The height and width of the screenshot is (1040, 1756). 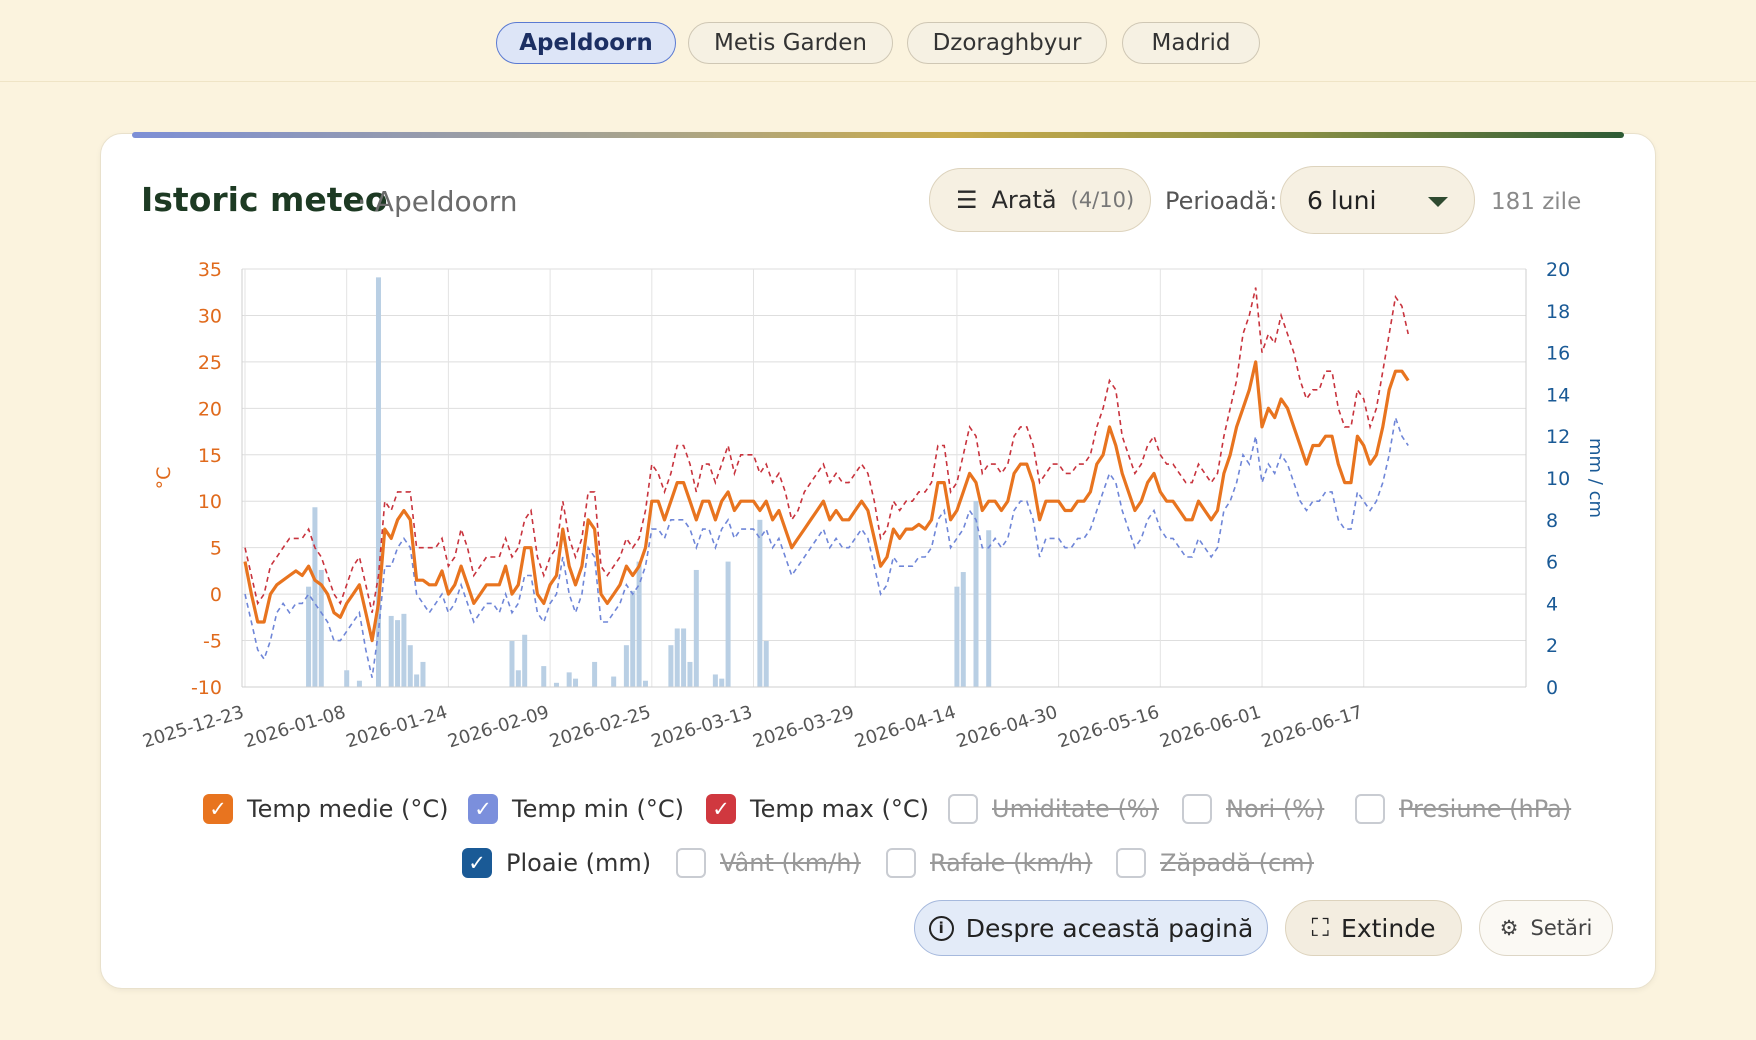 What do you see at coordinates (218, 809) in the screenshot?
I see `checkbox-temp-mean: ✓` at bounding box center [218, 809].